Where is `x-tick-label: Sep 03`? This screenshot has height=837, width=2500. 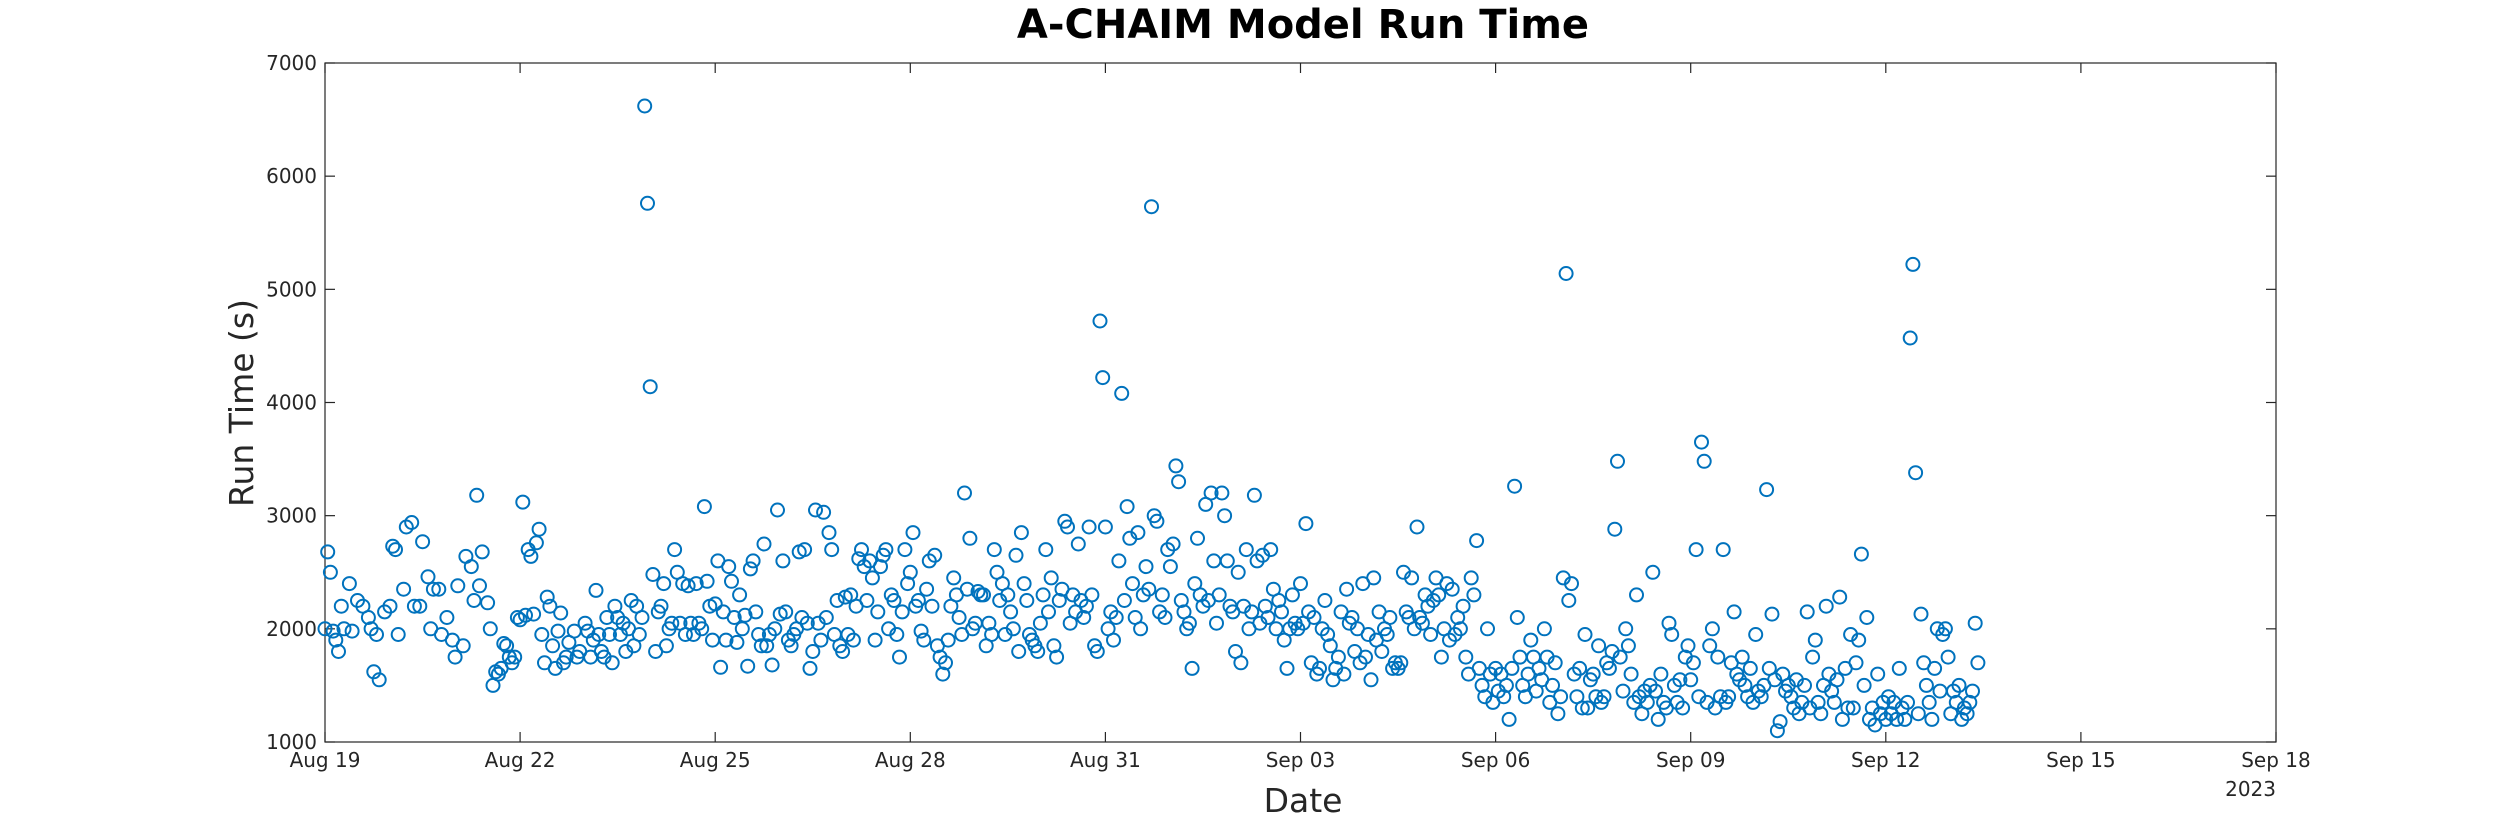
x-tick-label: Sep 03 is located at coordinates (1301, 760).